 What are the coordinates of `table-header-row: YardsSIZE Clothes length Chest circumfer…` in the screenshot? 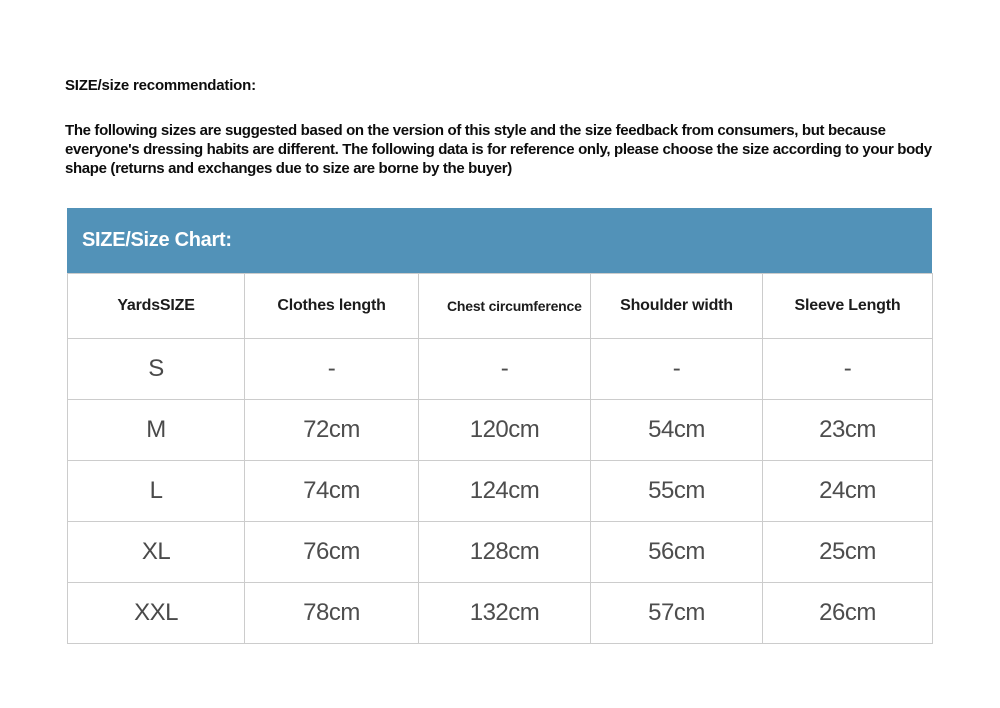 It's located at (500, 306).